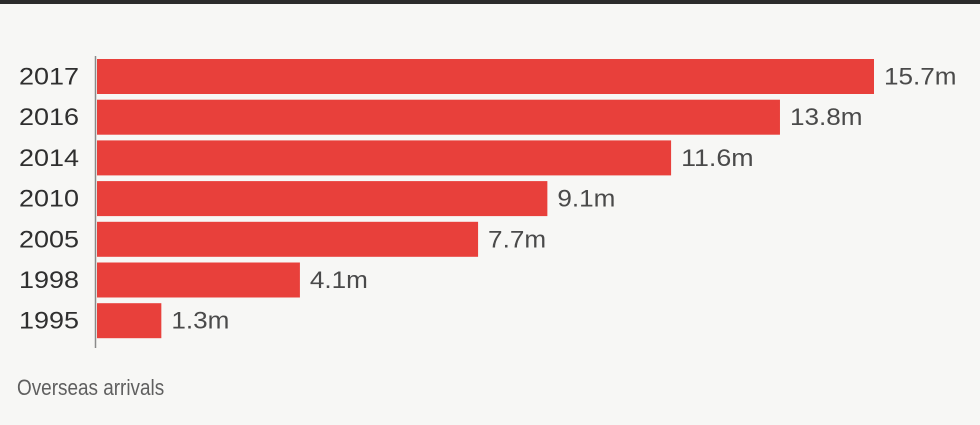  Describe the element at coordinates (49, 117) in the screenshot. I see `y-tick-label-2016: 2016` at that location.